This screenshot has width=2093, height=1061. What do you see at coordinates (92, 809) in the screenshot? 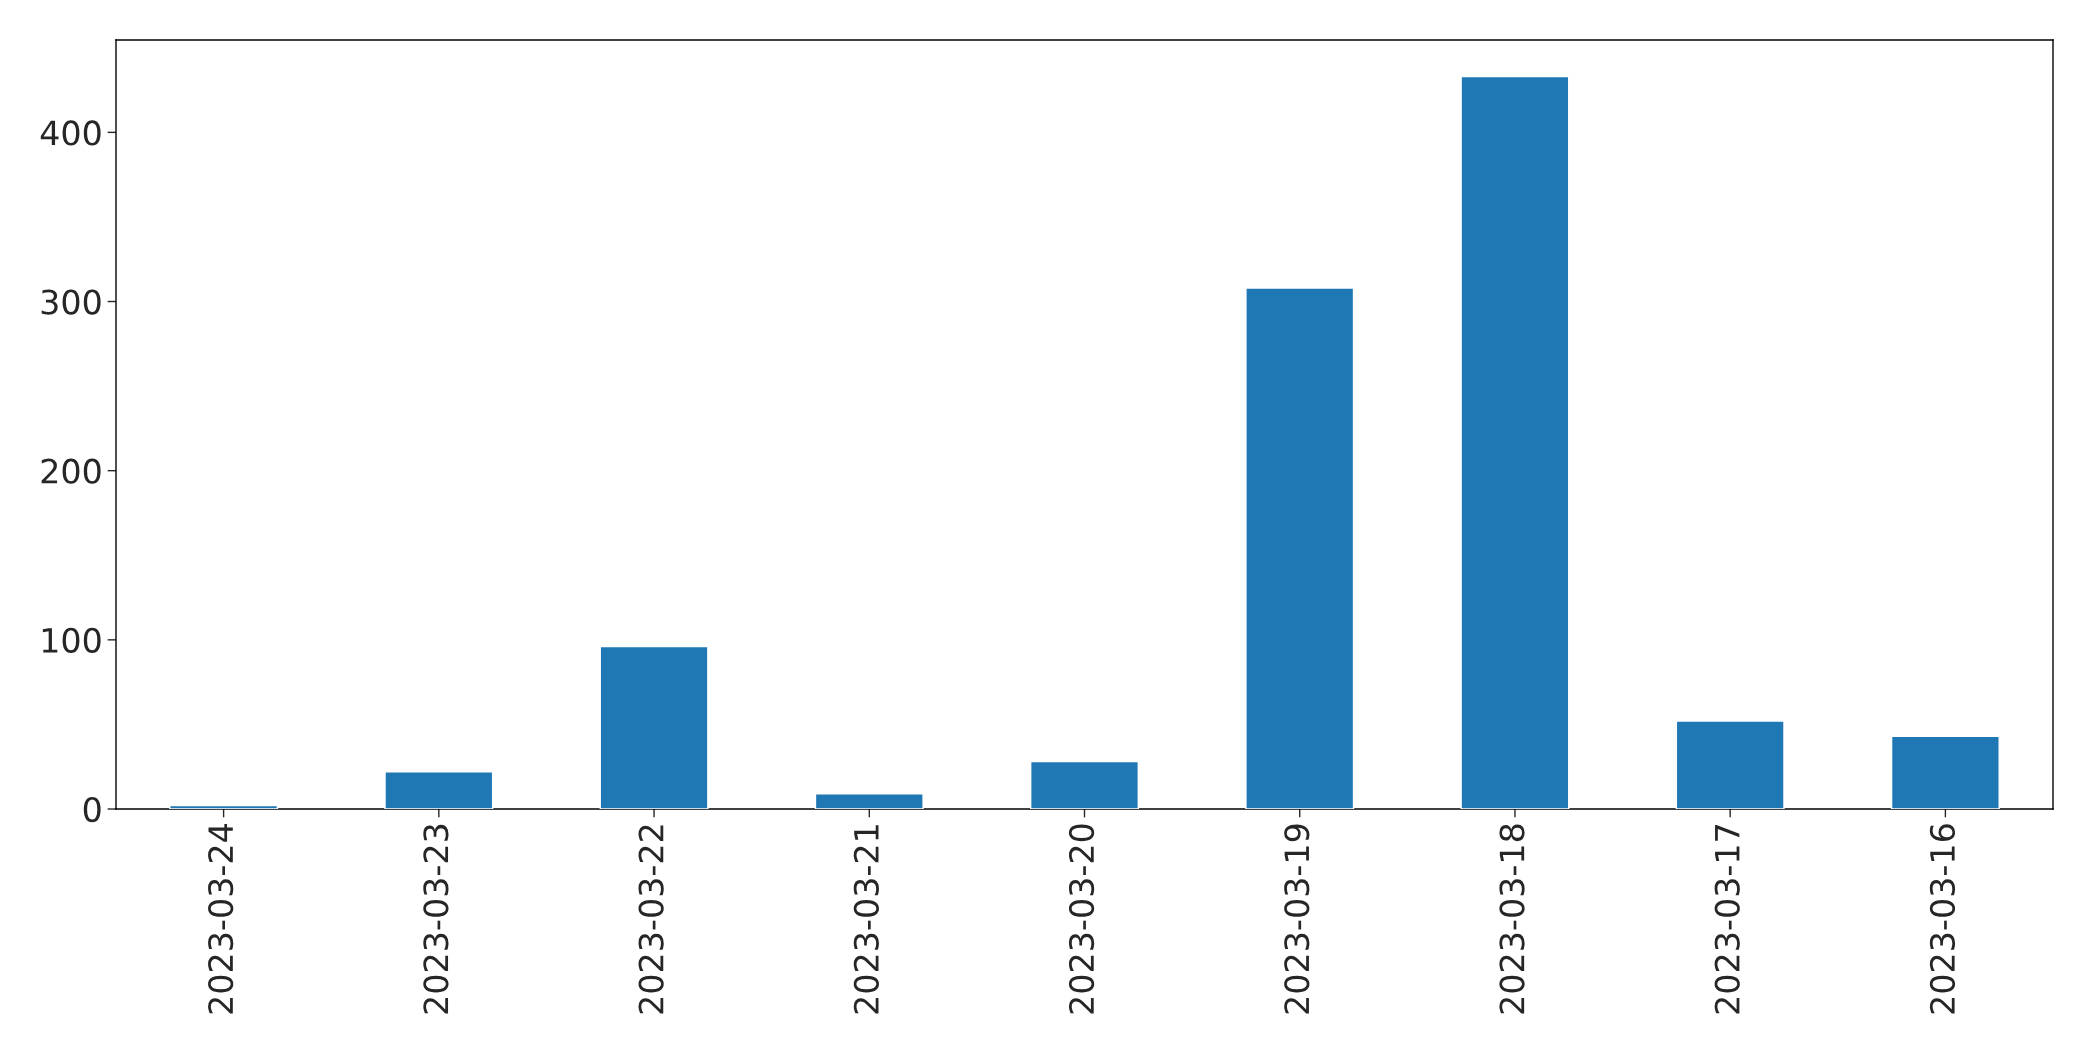
I see `y-tick-label: 0` at bounding box center [92, 809].